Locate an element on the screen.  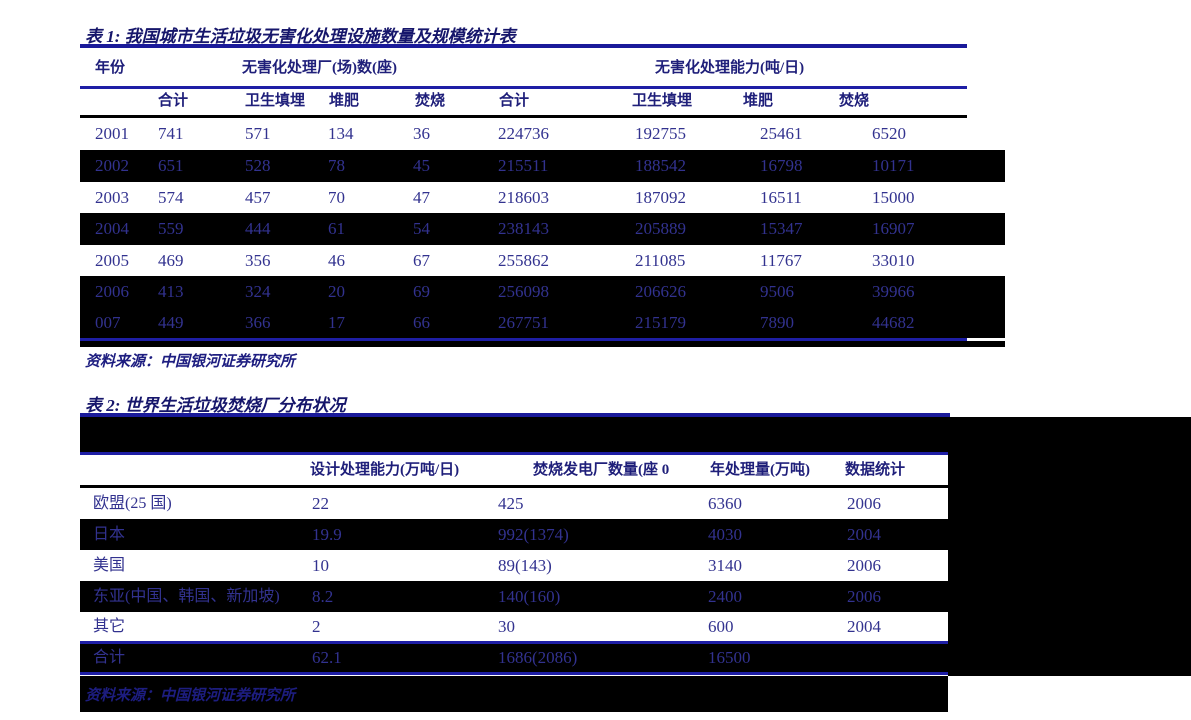
table1-bottom-rule is located at coordinates (523, 339).